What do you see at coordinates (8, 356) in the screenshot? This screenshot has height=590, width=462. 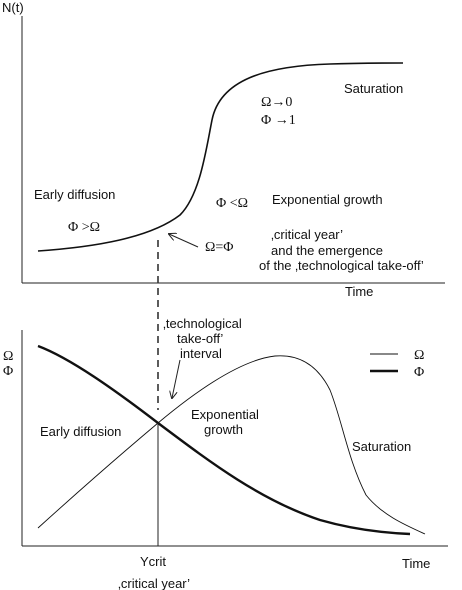 I see `bottom-y-axis-label-omega: Ω` at bounding box center [8, 356].